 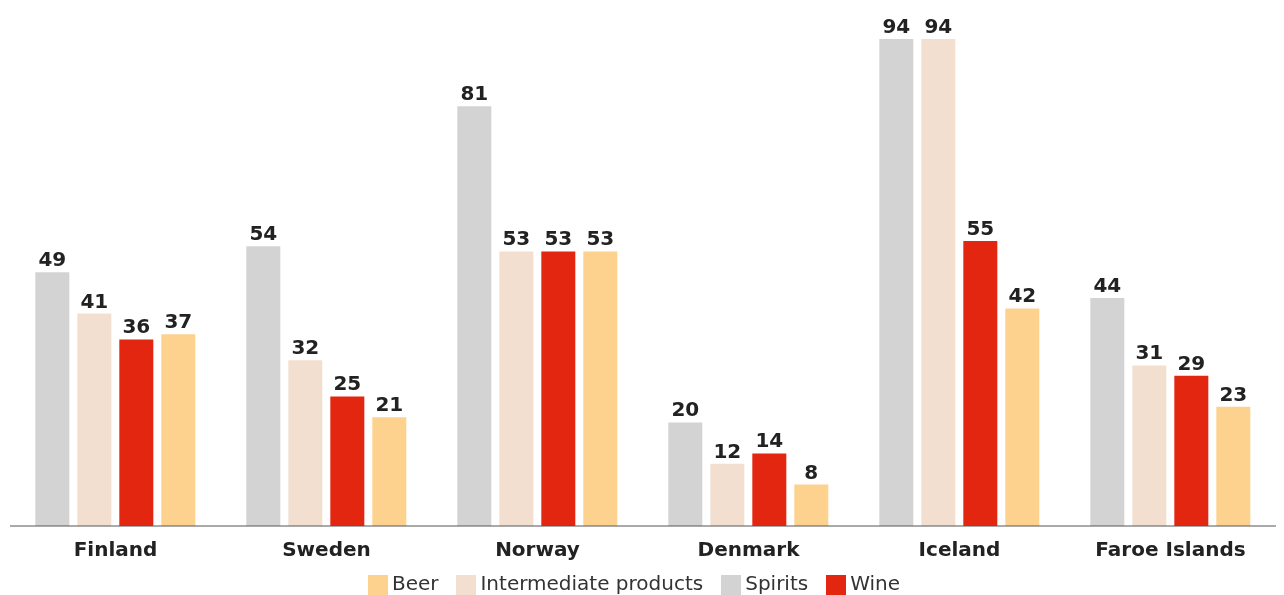 What do you see at coordinates (749, 549) in the screenshot?
I see `x-tick-label: Denmark` at bounding box center [749, 549].